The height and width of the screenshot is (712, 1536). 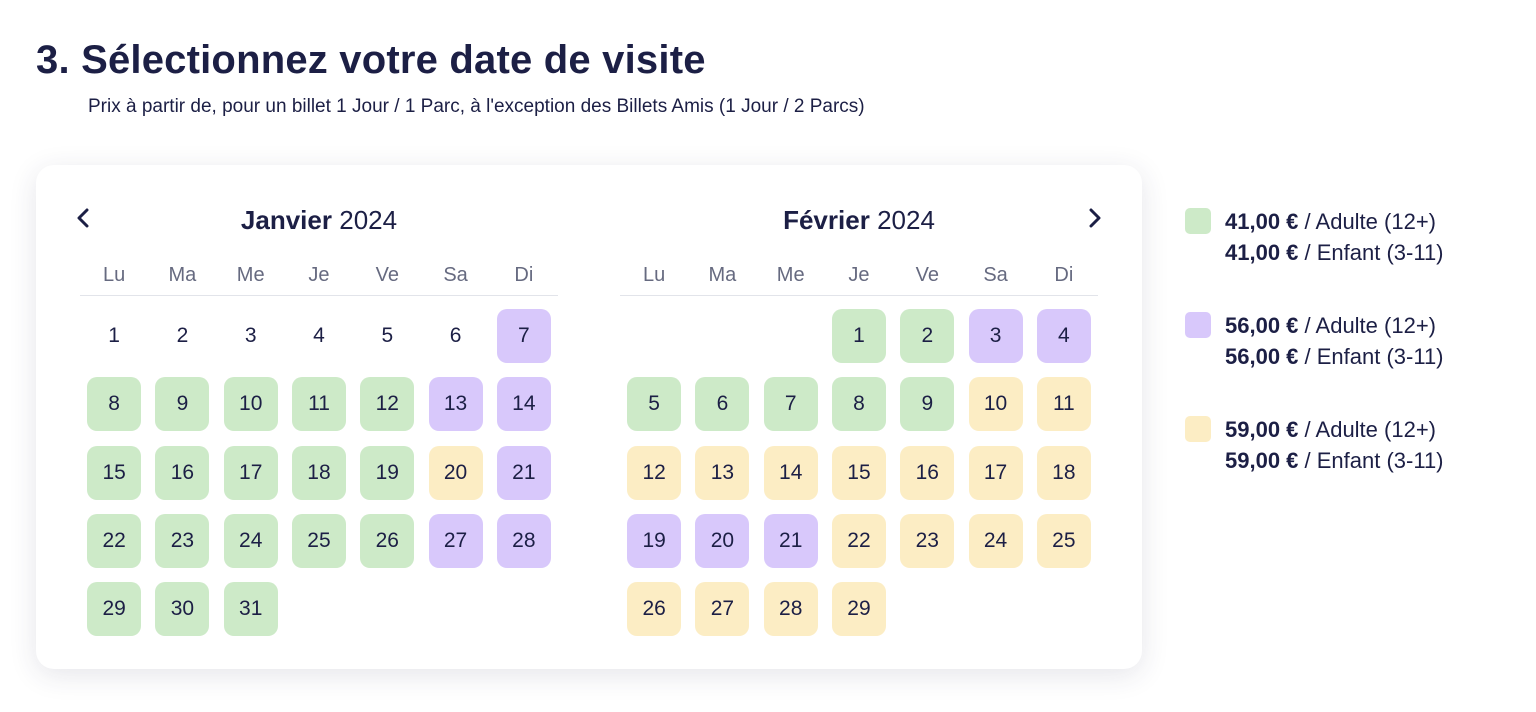 What do you see at coordinates (1334, 356) in the screenshot?
I see `child-price-line: 56,00 € / Enfant (3-11)` at bounding box center [1334, 356].